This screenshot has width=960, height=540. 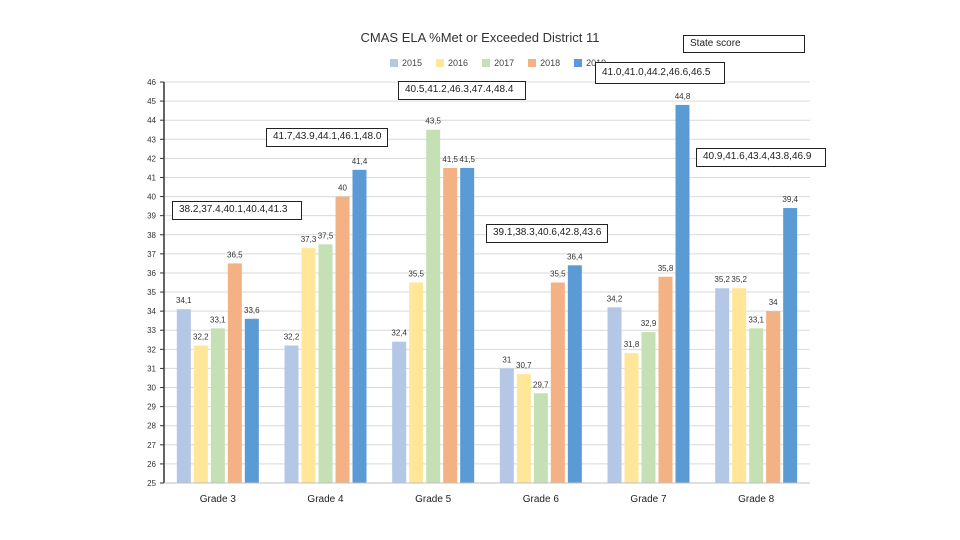 What do you see at coordinates (683, 96) in the screenshot?
I see `data-label-grade-7-2019: 44,8` at bounding box center [683, 96].